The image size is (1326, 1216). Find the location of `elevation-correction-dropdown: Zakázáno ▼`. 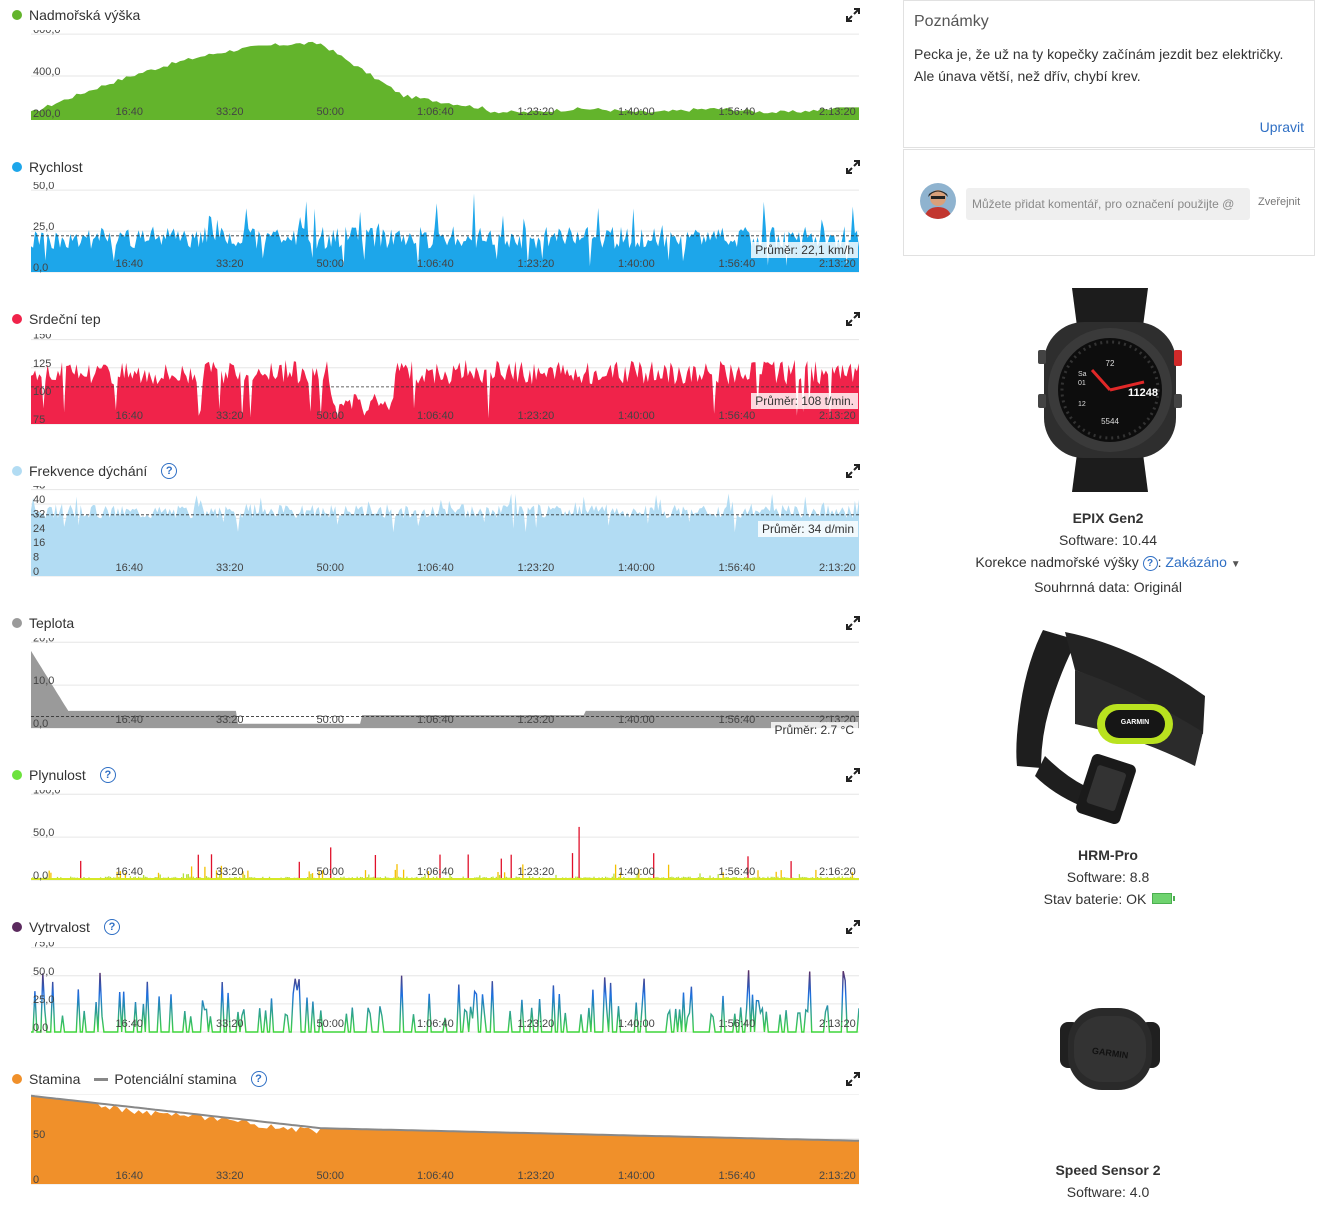

elevation-correction-dropdown: Zakázáno ▼ is located at coordinates (1202, 562).